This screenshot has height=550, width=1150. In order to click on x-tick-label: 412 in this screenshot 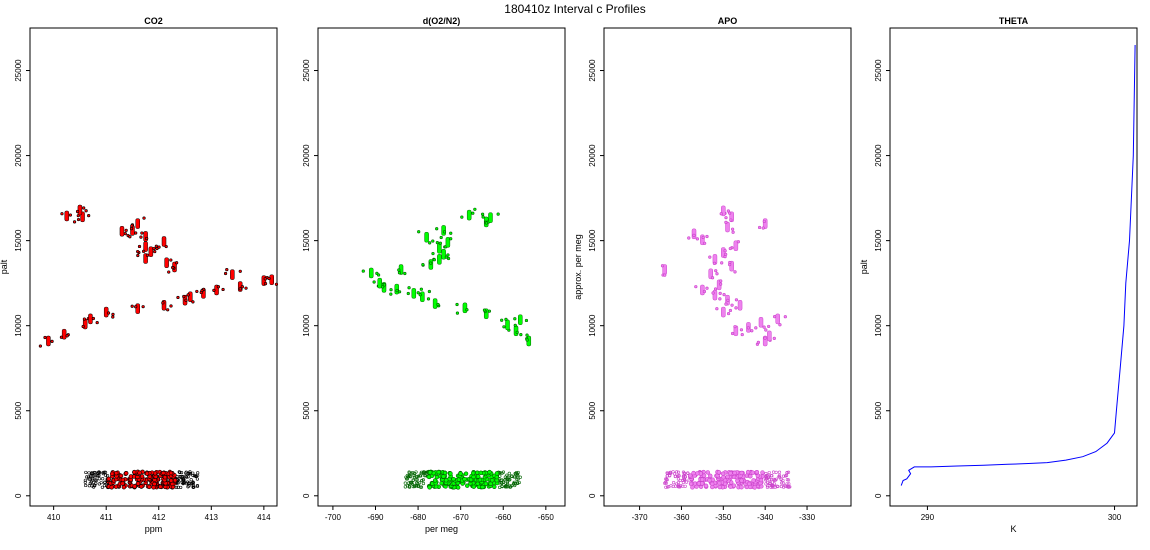, I will do `click(159, 517)`.